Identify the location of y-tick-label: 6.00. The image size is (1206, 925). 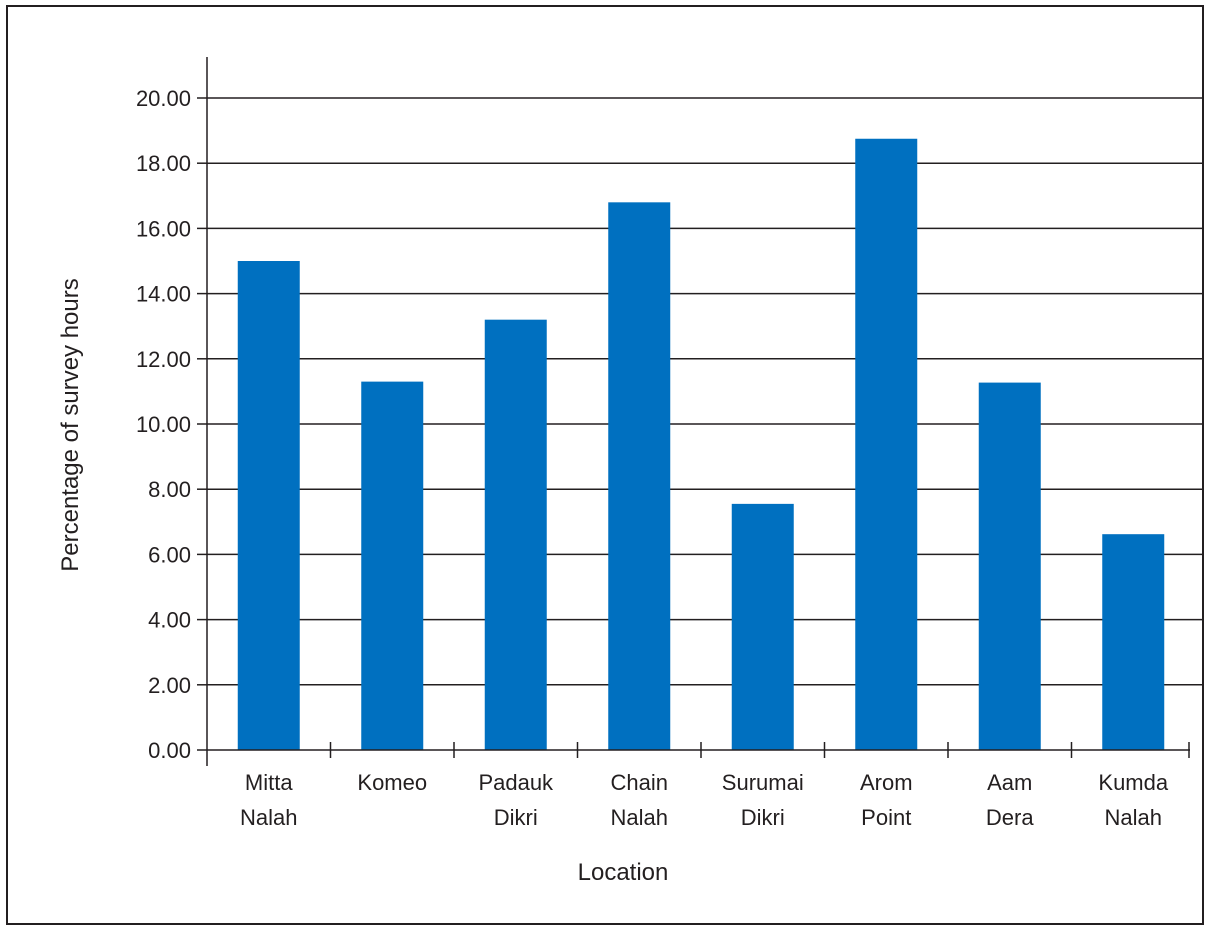
(169, 554).